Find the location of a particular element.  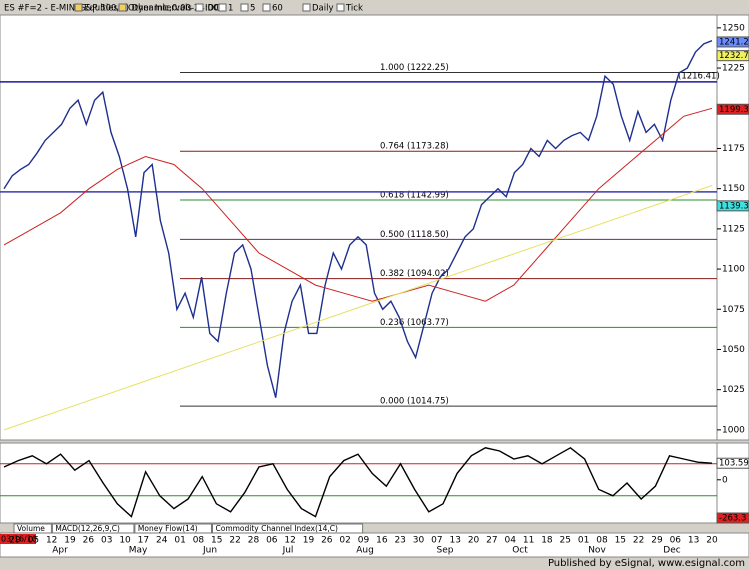

y-tick-label: 0 is located at coordinates (725, 480).